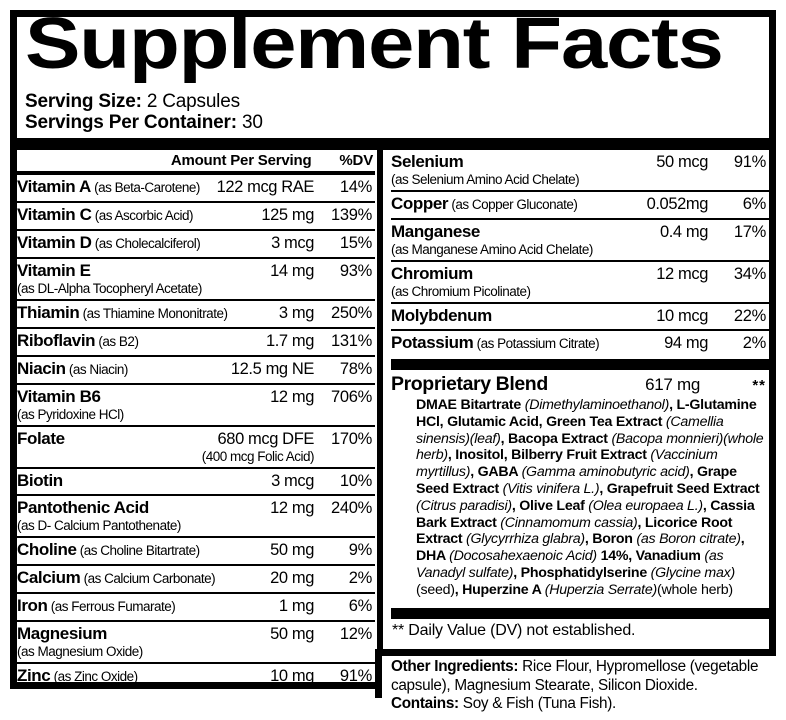 This screenshot has height=720, width=786. What do you see at coordinates (580, 383) in the screenshot?
I see `proprietary-blend-row: Proprietary Blend 617 mg **` at bounding box center [580, 383].